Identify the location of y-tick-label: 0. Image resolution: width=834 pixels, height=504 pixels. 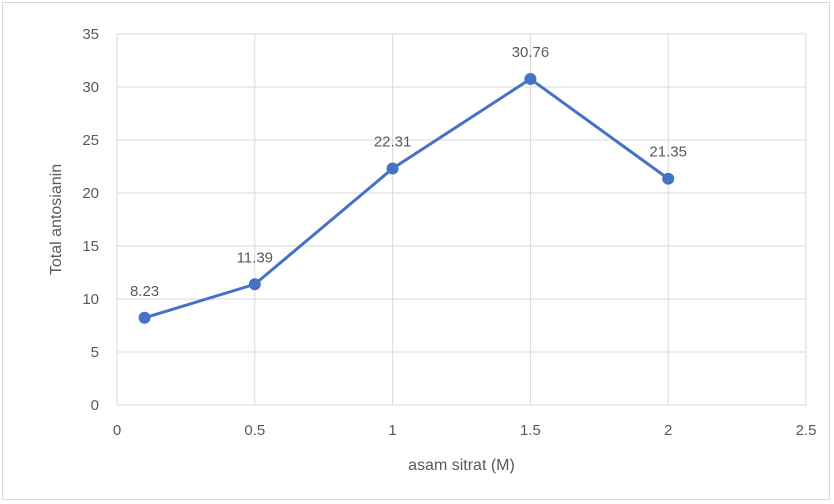
(95, 405).